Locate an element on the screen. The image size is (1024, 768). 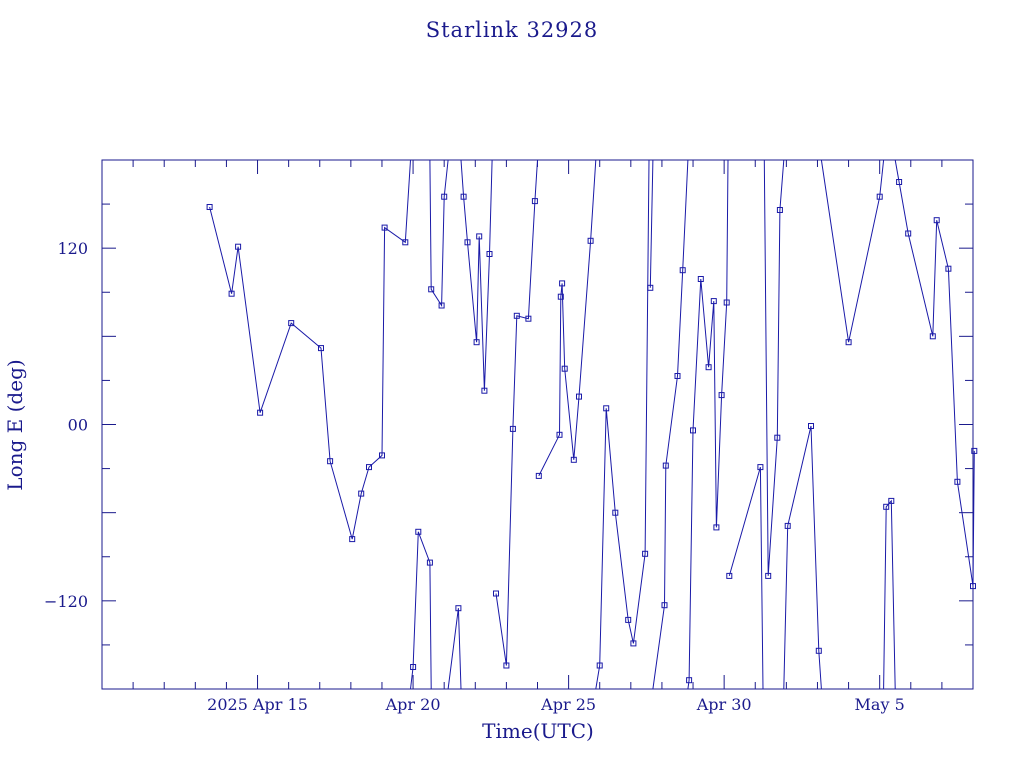
y-tick-label: 00 is located at coordinates (78, 425).